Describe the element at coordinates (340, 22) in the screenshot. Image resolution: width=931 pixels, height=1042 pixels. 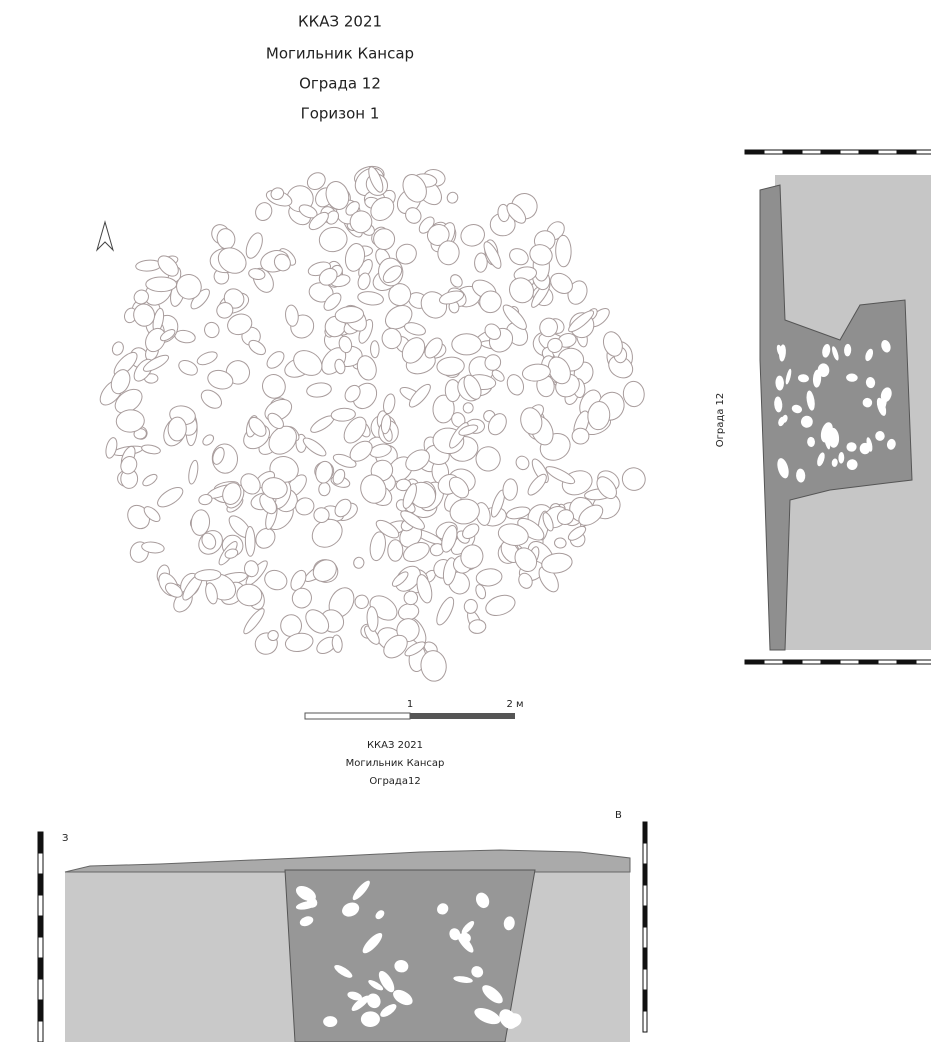
I see `title-line: ККАЗ 2021` at that location.